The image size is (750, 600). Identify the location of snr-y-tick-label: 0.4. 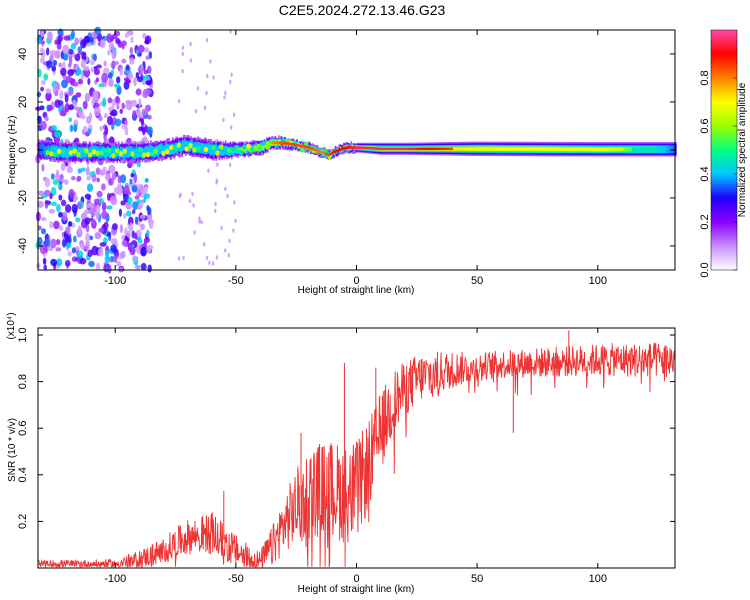
(23, 474).